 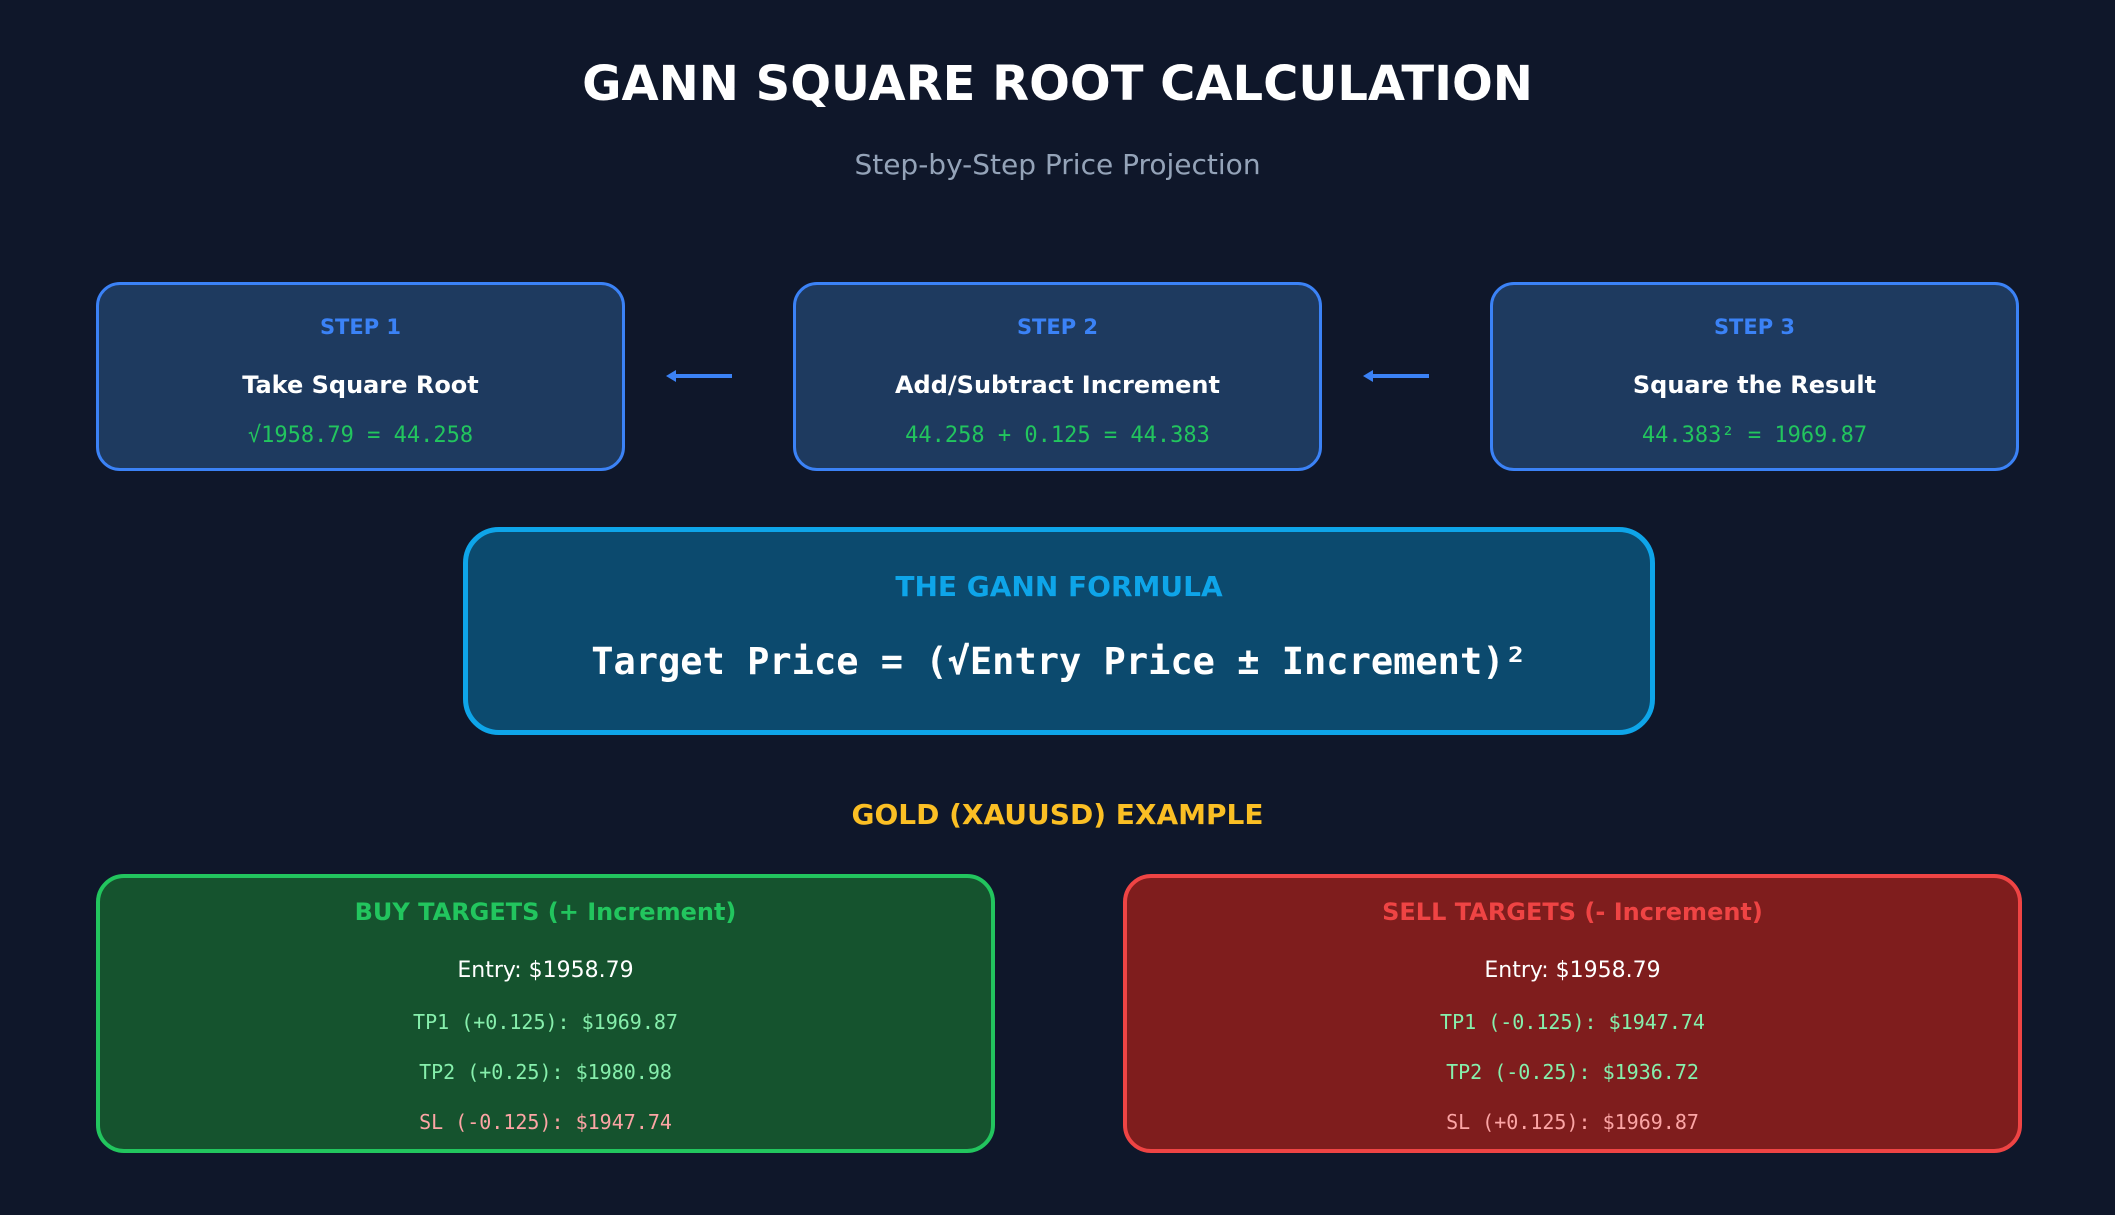 What do you see at coordinates (545, 1022) in the screenshot?
I see `buy-tp1: TP1 (+0.125): $1969.87` at bounding box center [545, 1022].